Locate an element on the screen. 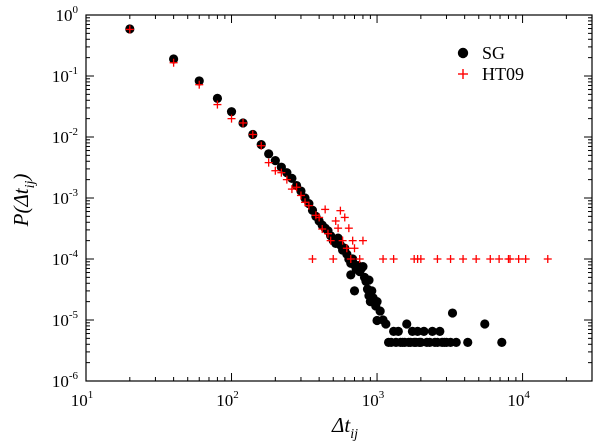 Image resolution: width=605 pixels, height=445 pixels. x-tick-label: 10¹ is located at coordinates (82, 399).